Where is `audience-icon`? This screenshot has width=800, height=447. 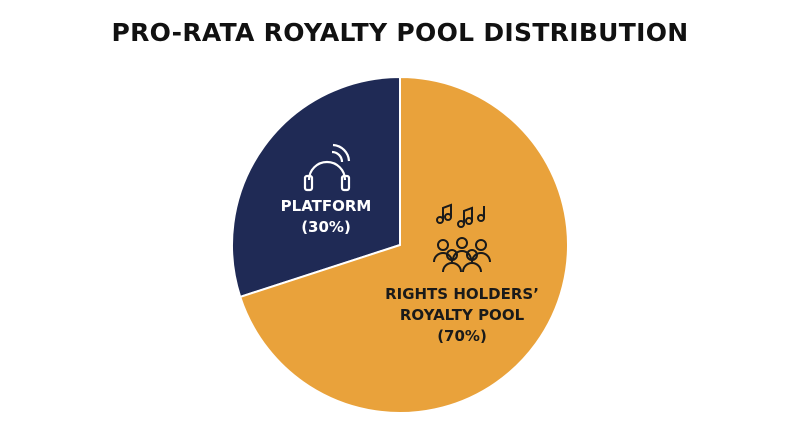 audience-icon is located at coordinates (462, 238).